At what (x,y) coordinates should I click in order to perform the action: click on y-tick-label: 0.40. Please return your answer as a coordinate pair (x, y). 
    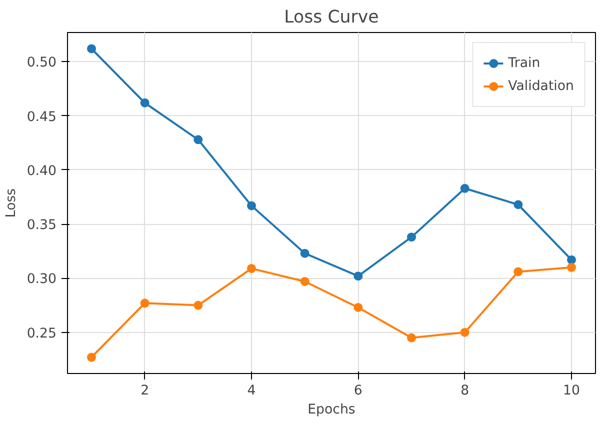
    Looking at the image, I should click on (41, 171).